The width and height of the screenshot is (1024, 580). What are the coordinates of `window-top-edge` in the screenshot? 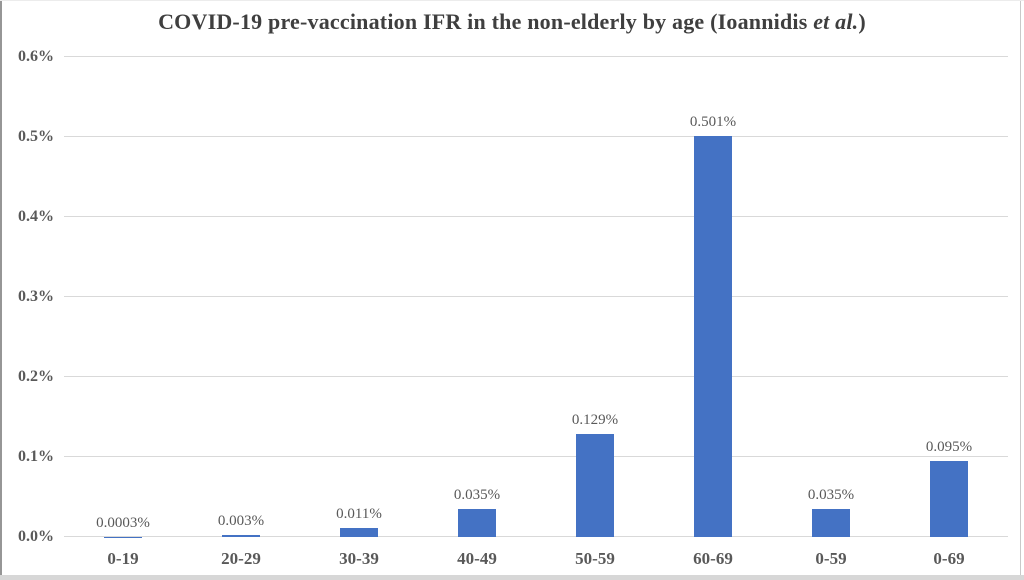 It's located at (512, 0).